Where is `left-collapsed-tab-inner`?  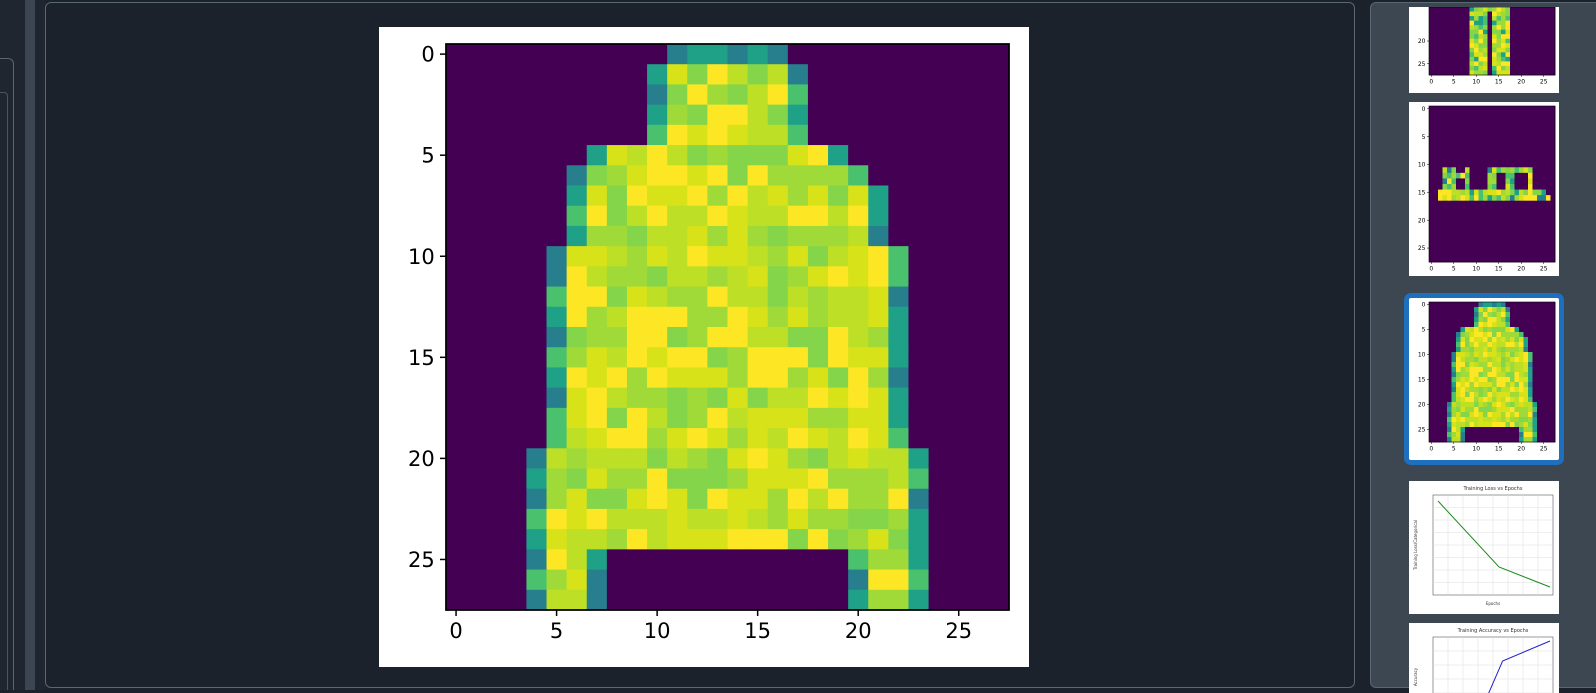 left-collapsed-tab-inner is located at coordinates (4, 391).